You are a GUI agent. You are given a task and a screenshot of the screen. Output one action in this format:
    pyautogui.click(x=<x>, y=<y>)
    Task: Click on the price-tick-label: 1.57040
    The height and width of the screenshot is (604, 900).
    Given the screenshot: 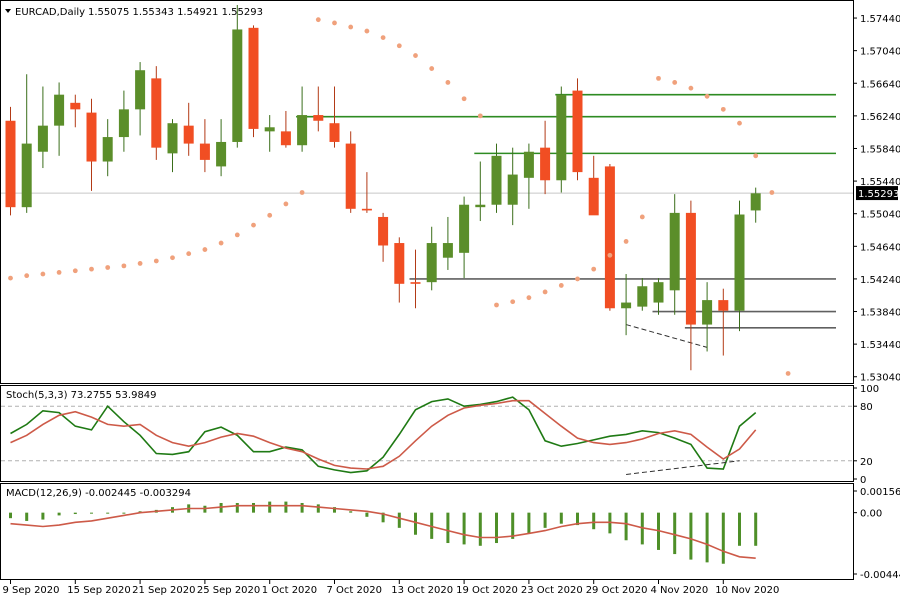 What is the action you would take?
    pyautogui.click(x=880, y=52)
    